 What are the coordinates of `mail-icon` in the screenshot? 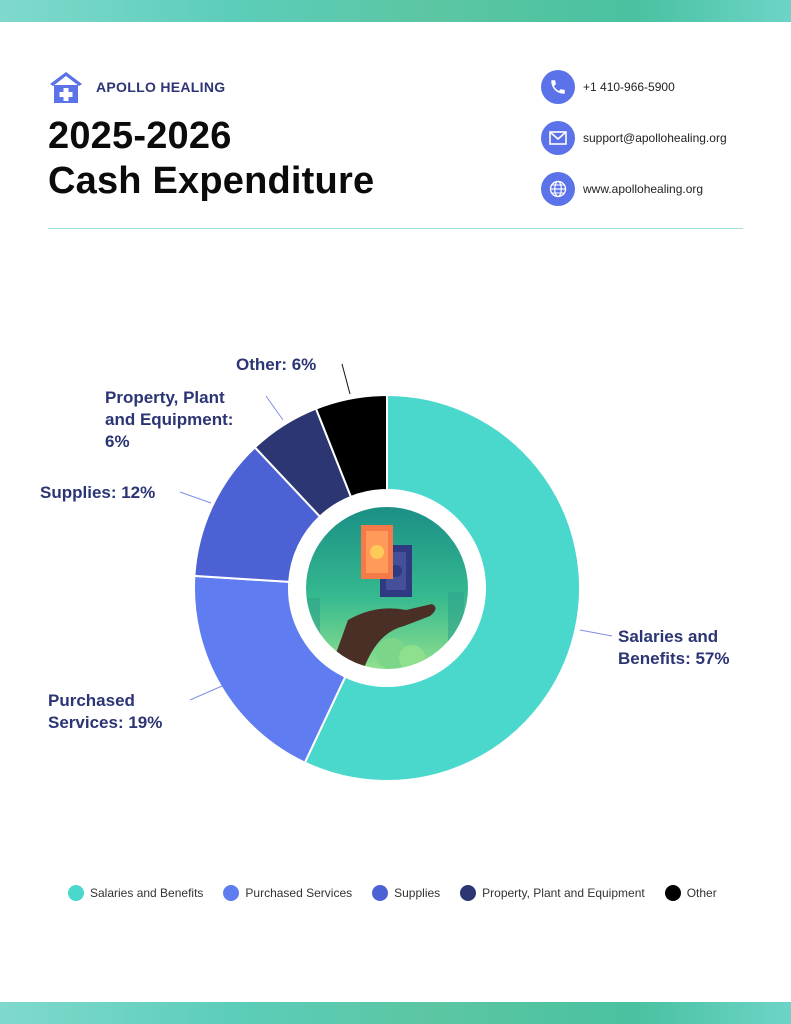 It's located at (558, 138).